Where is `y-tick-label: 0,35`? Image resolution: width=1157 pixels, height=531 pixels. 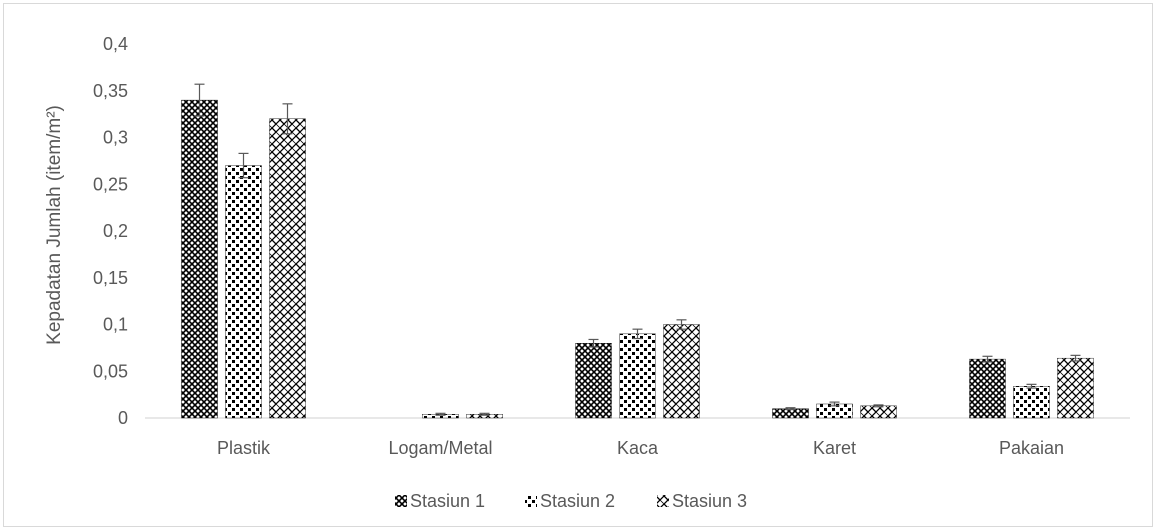
y-tick-label: 0,35 is located at coordinates (110, 91).